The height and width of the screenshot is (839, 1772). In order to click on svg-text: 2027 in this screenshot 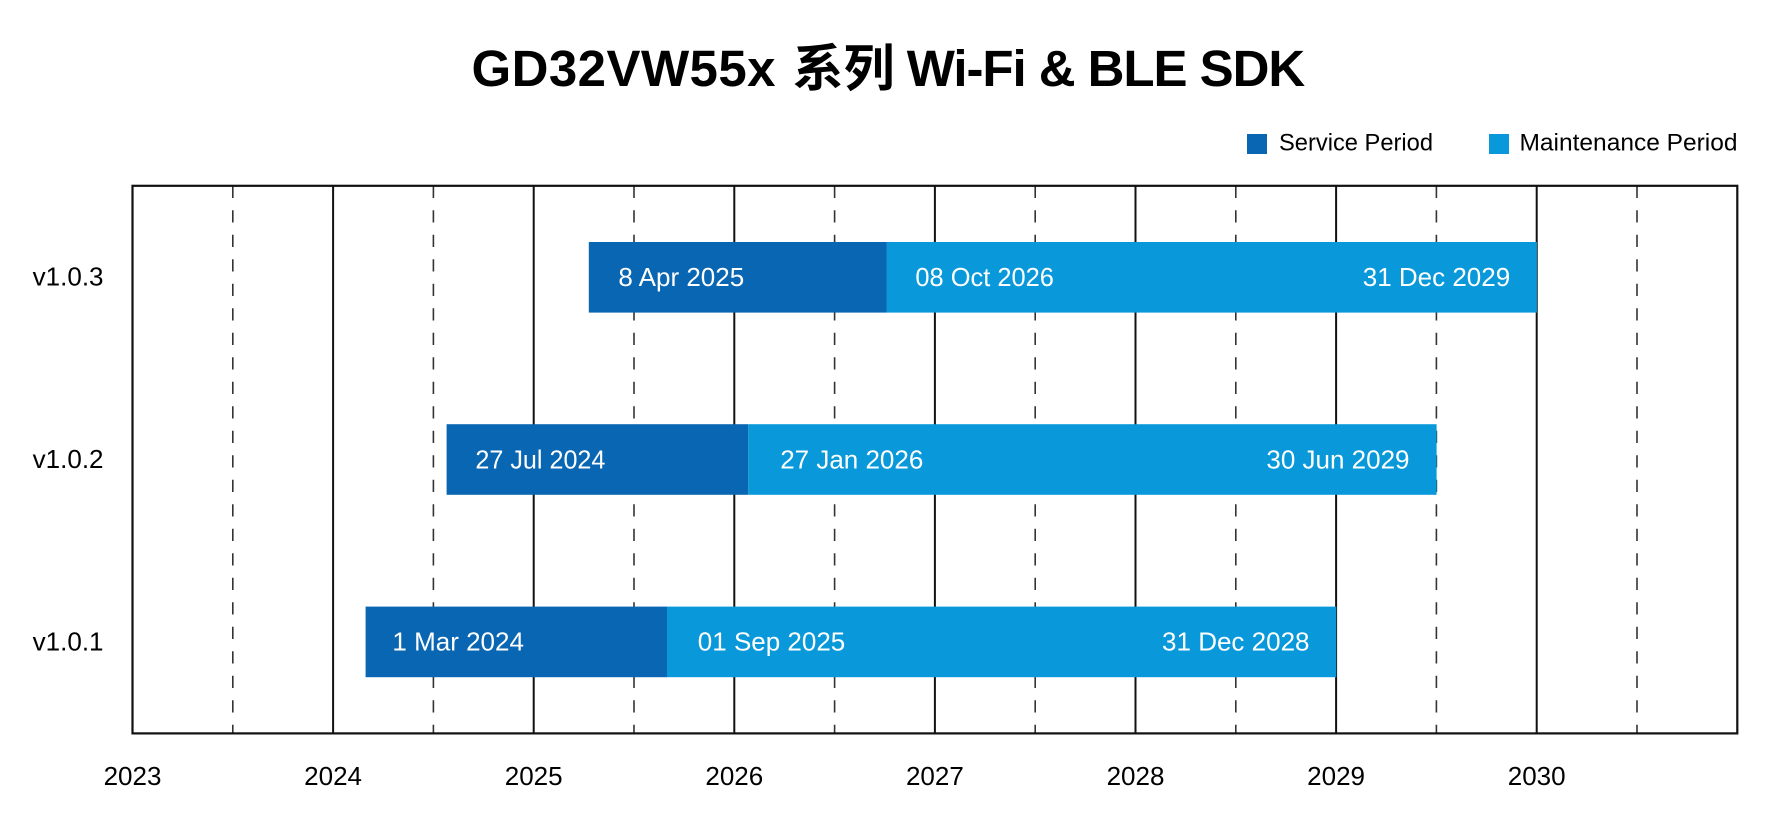, I will do `click(935, 776)`.